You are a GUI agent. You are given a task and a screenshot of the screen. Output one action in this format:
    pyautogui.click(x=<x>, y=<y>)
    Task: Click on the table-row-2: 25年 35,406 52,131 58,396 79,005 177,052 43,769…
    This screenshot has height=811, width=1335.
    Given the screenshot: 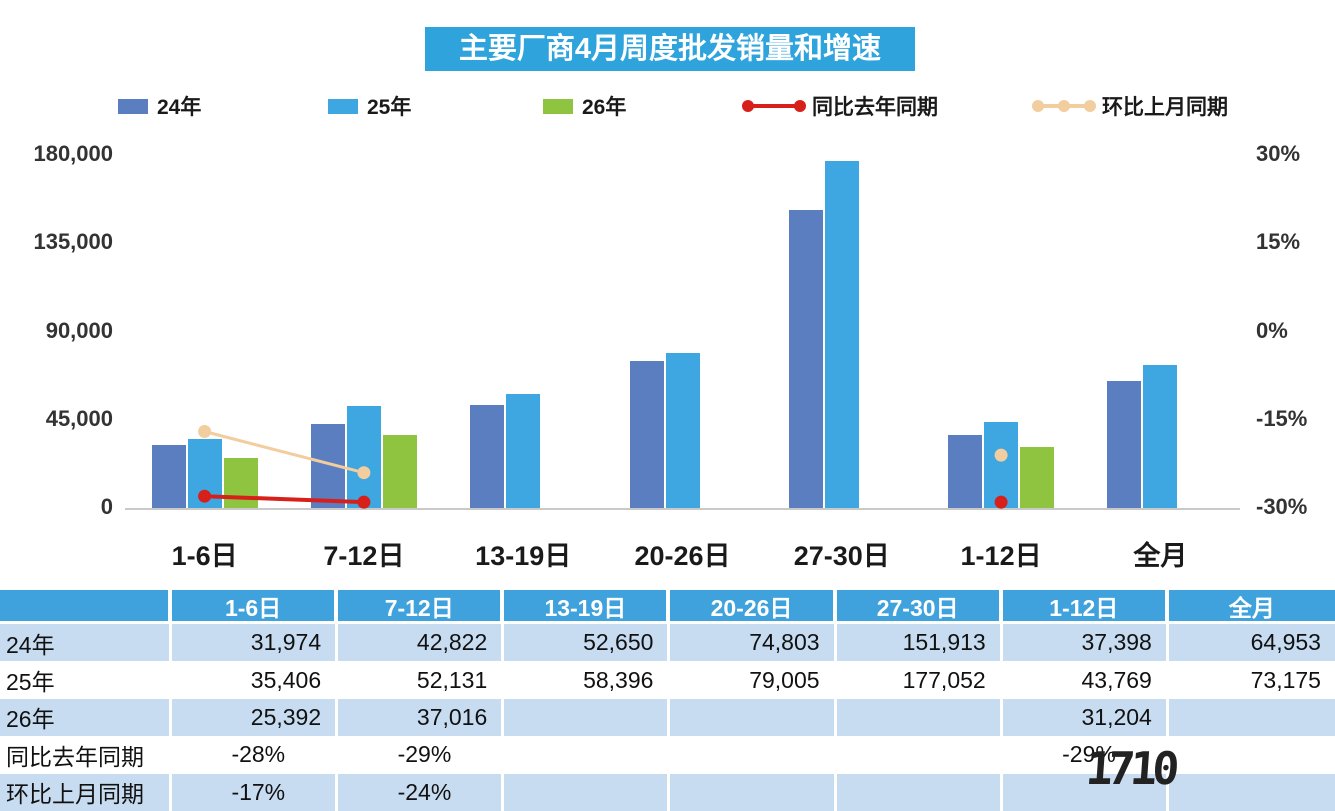 What is the action you would take?
    pyautogui.click(x=667, y=680)
    